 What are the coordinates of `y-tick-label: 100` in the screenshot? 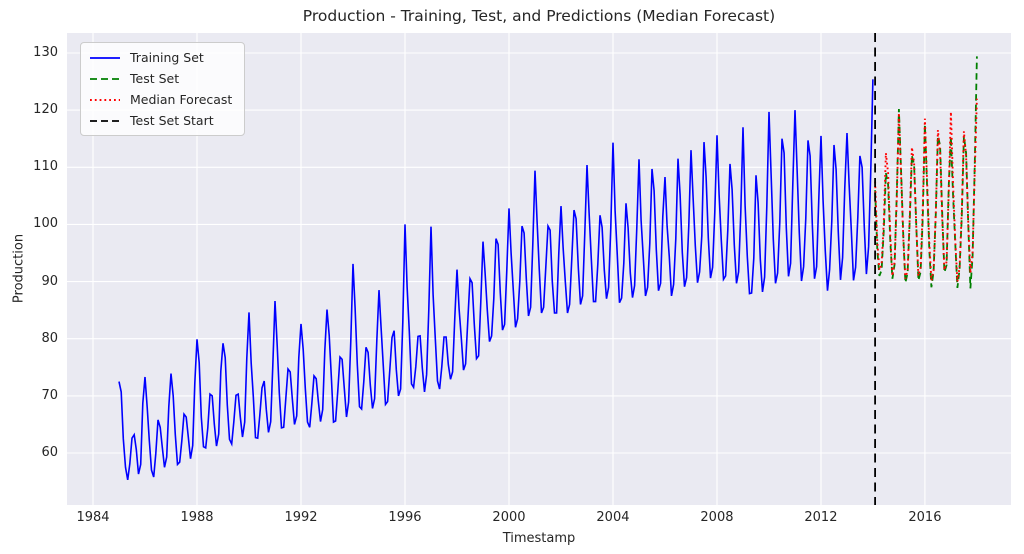 It's located at (45, 224).